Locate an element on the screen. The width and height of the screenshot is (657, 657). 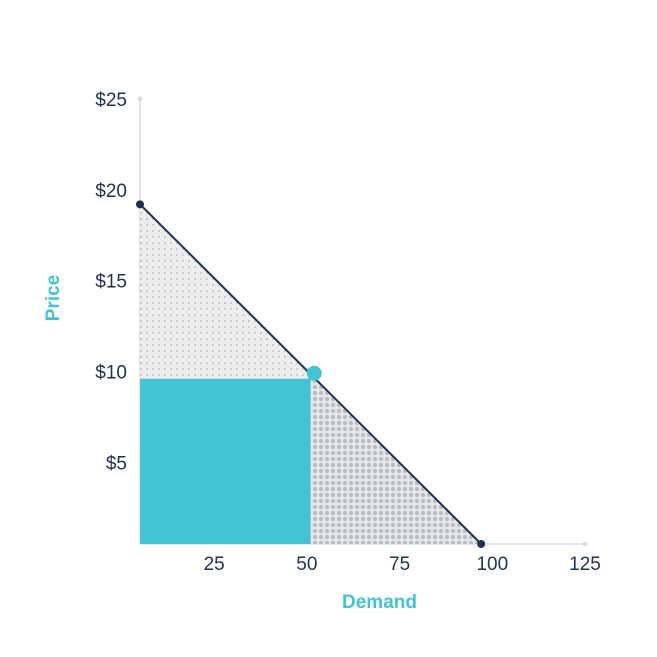
x-tick-labels: 25 50 75 100 125 is located at coordinates (402, 564).